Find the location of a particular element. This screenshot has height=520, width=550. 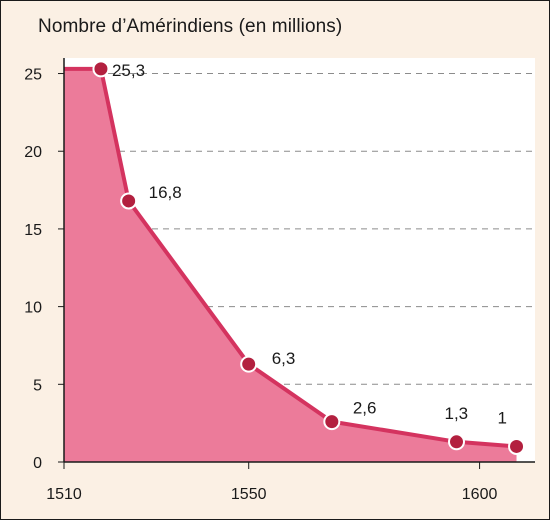

data-label-5: 1 is located at coordinates (502, 417).